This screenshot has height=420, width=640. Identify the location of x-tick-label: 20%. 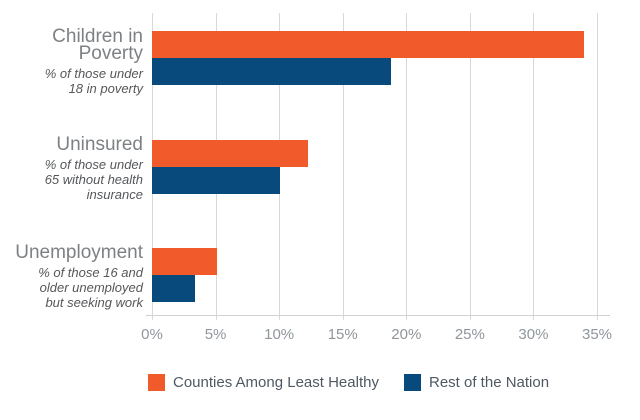
(406, 334).